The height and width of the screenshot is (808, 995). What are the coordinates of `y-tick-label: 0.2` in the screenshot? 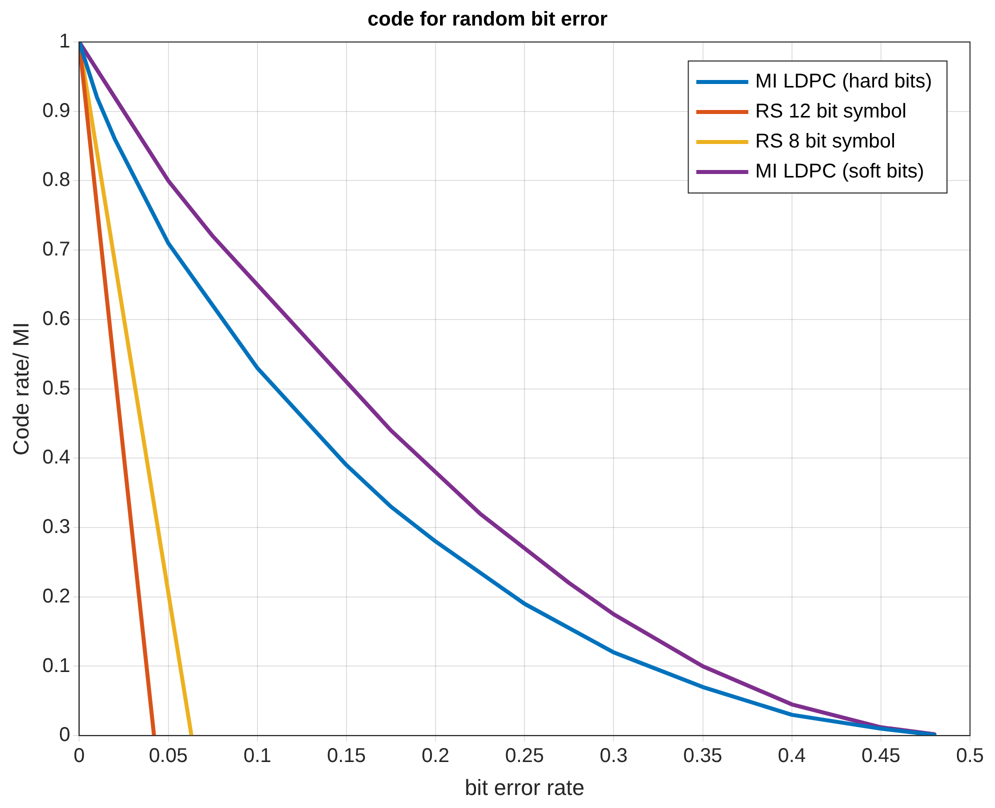 It's located at (56, 596).